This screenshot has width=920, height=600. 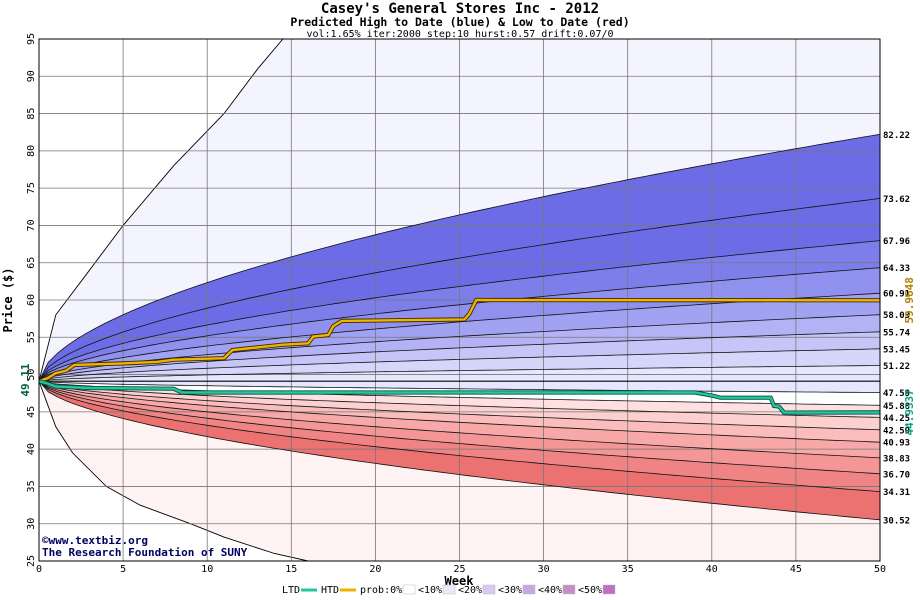 What do you see at coordinates (544, 569) in the screenshot?
I see `x-tick-label: 30` at bounding box center [544, 569].